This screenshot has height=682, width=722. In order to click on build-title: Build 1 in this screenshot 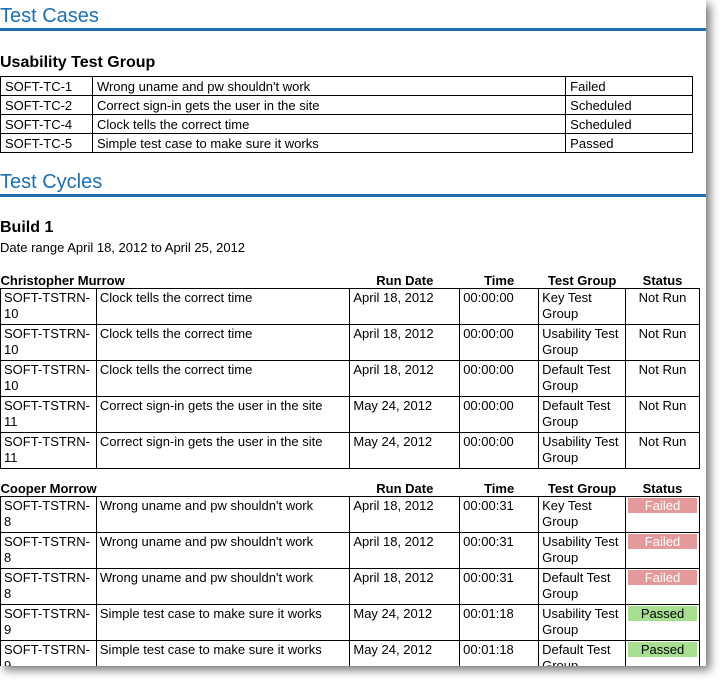, I will do `click(27, 227)`.